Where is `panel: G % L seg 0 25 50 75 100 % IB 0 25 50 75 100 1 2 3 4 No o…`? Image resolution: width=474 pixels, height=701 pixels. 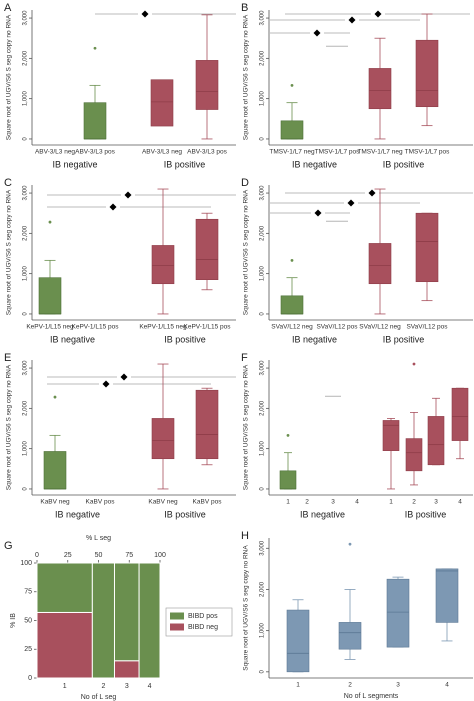 panel: G % L seg 0 25 50 75 100 % IB 0 25 50 75 100 1 2 3 4 No o… is located at coordinates (118, 618).